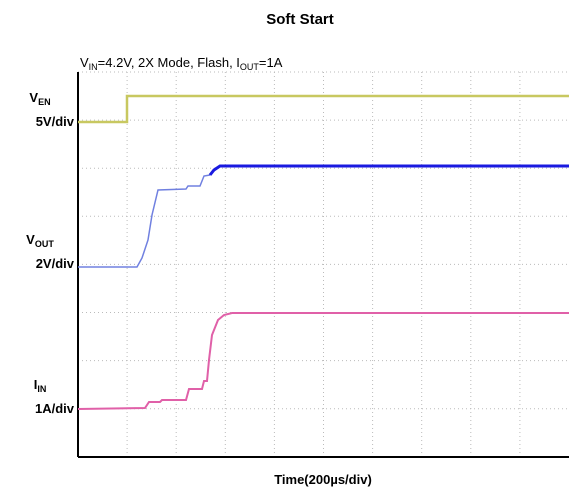 The width and height of the screenshot is (569, 496). What do you see at coordinates (41, 389) in the screenshot?
I see `ch-sub: IN` at bounding box center [41, 389].